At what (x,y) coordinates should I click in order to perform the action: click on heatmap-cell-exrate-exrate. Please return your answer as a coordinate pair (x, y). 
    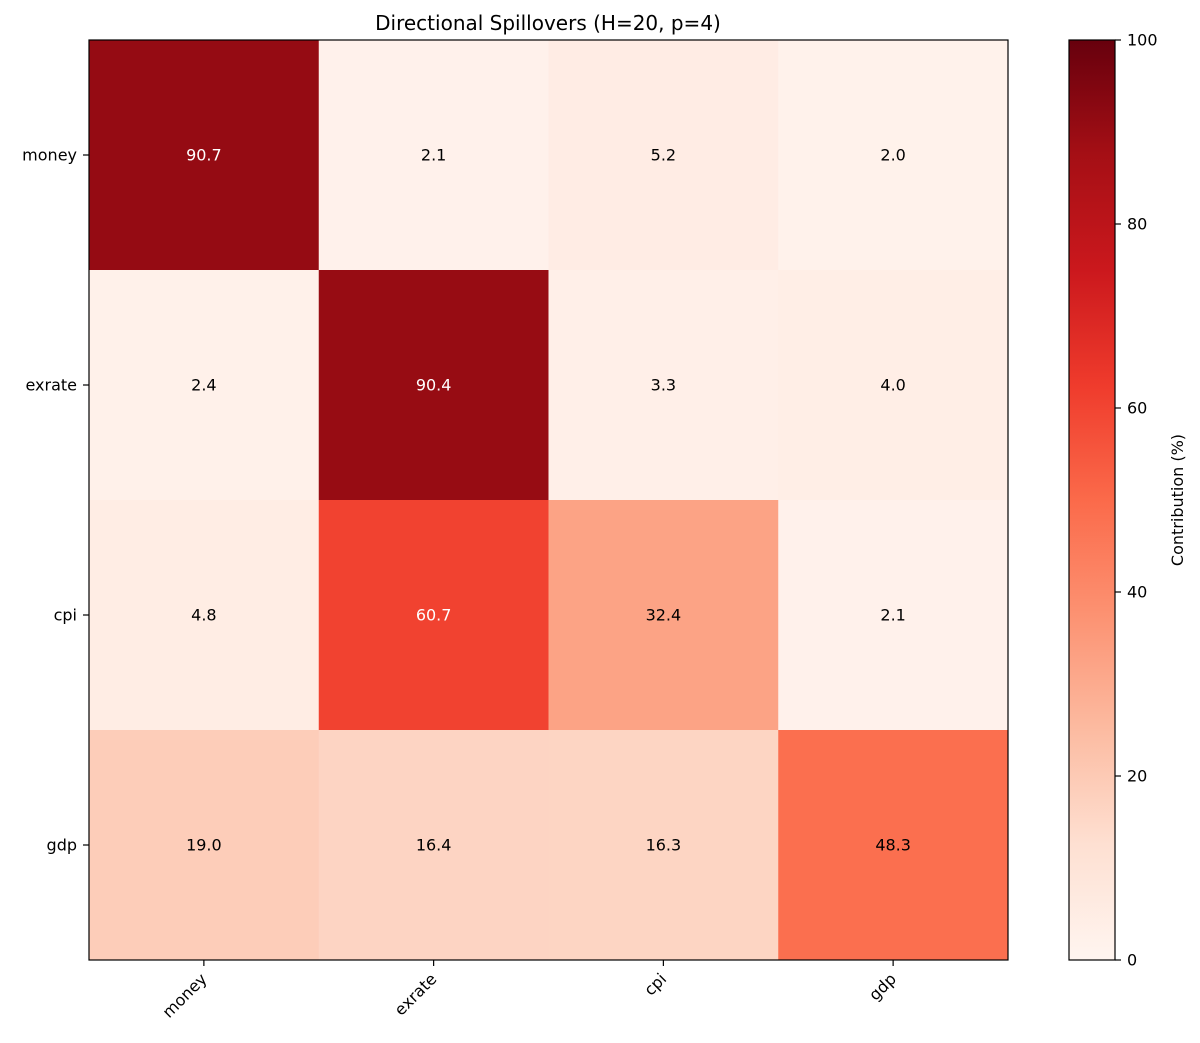
    Looking at the image, I should click on (433, 385).